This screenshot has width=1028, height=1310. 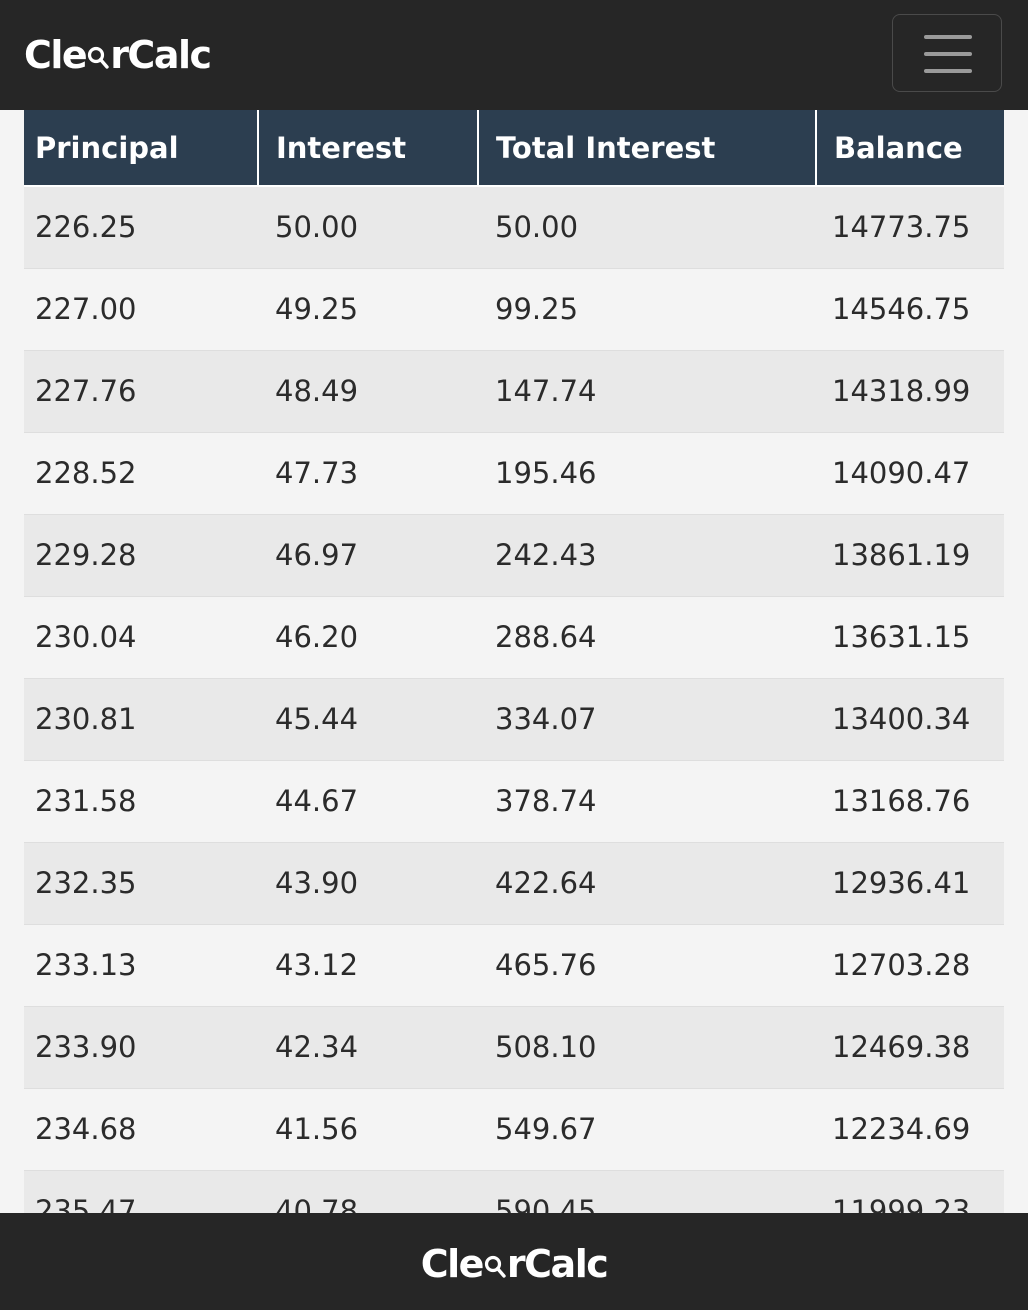 I want to click on table-row: 233.90 42.34 508.10 12469.38, so click(x=514, y=1047).